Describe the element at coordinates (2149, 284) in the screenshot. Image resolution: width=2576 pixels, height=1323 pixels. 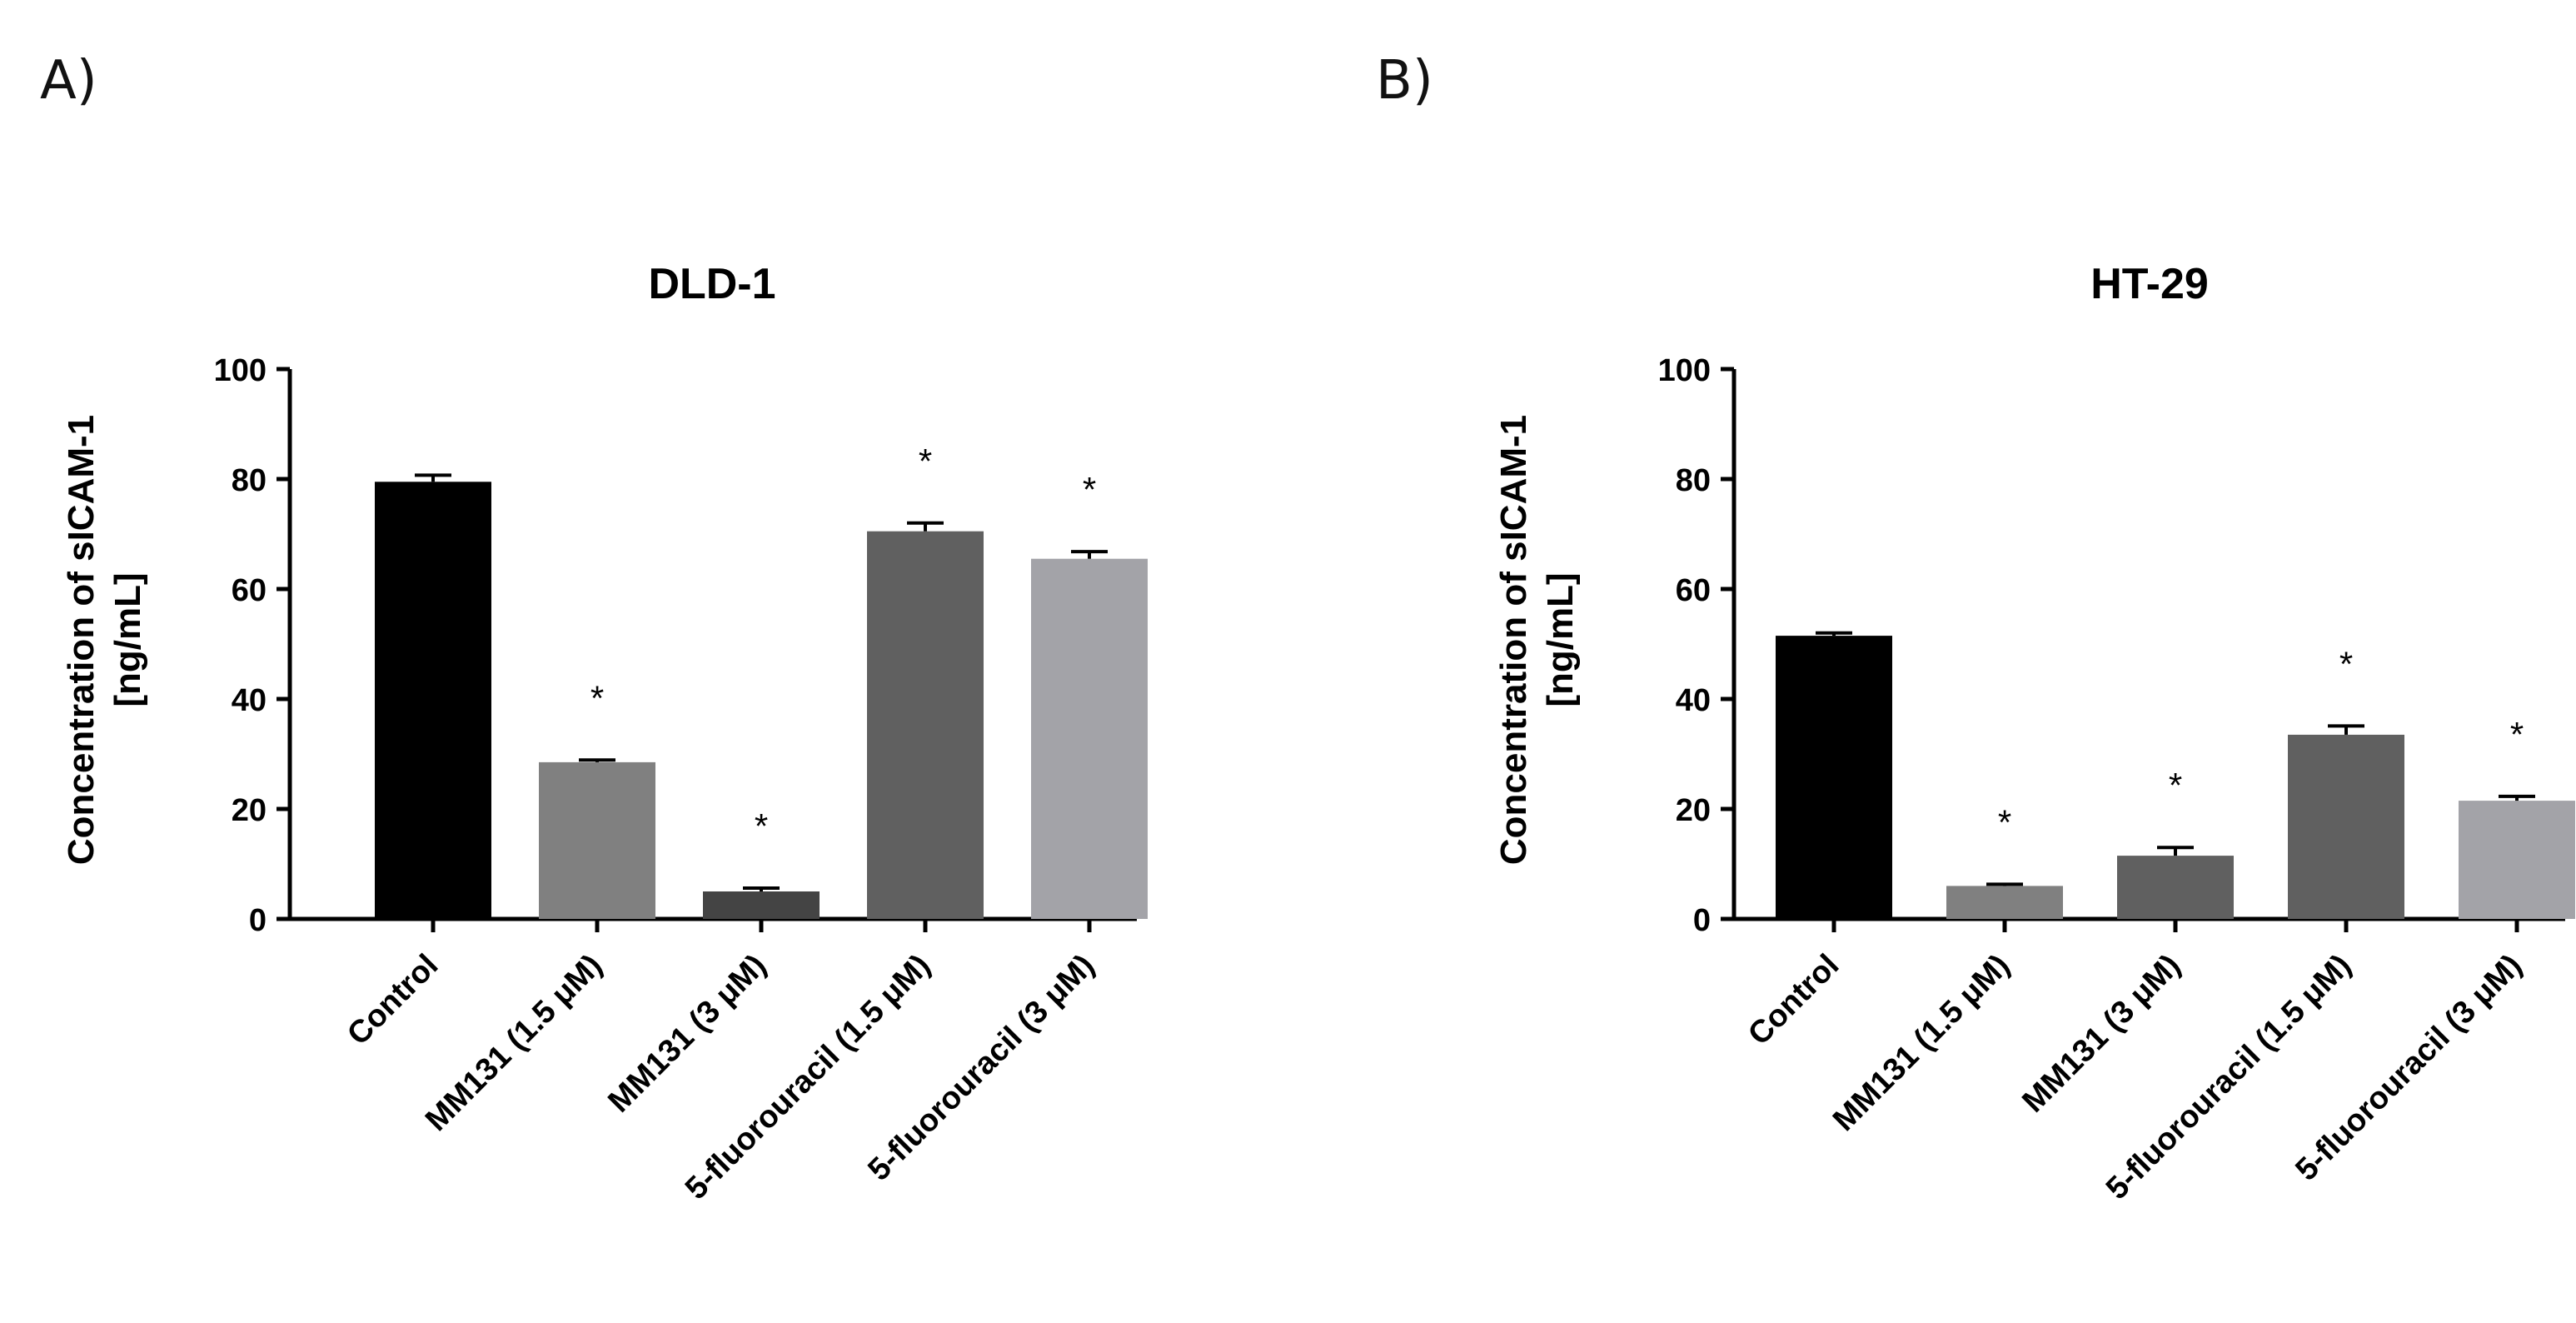
I see `chart-title: HT-29` at that location.